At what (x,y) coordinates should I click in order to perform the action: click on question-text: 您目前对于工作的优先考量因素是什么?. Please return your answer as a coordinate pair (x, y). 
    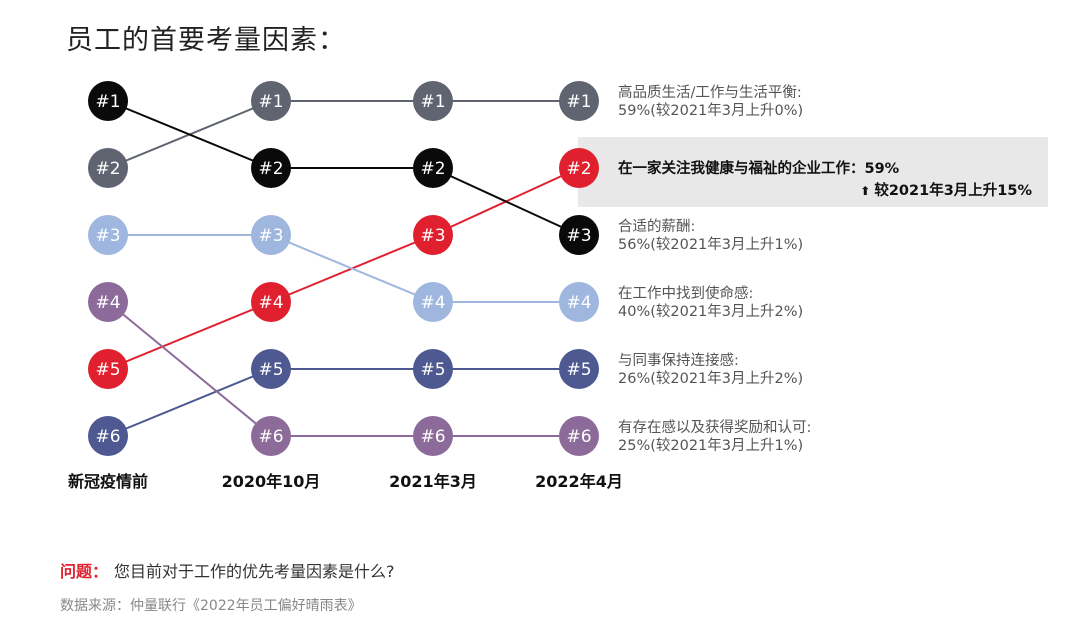
    Looking at the image, I should click on (254, 571).